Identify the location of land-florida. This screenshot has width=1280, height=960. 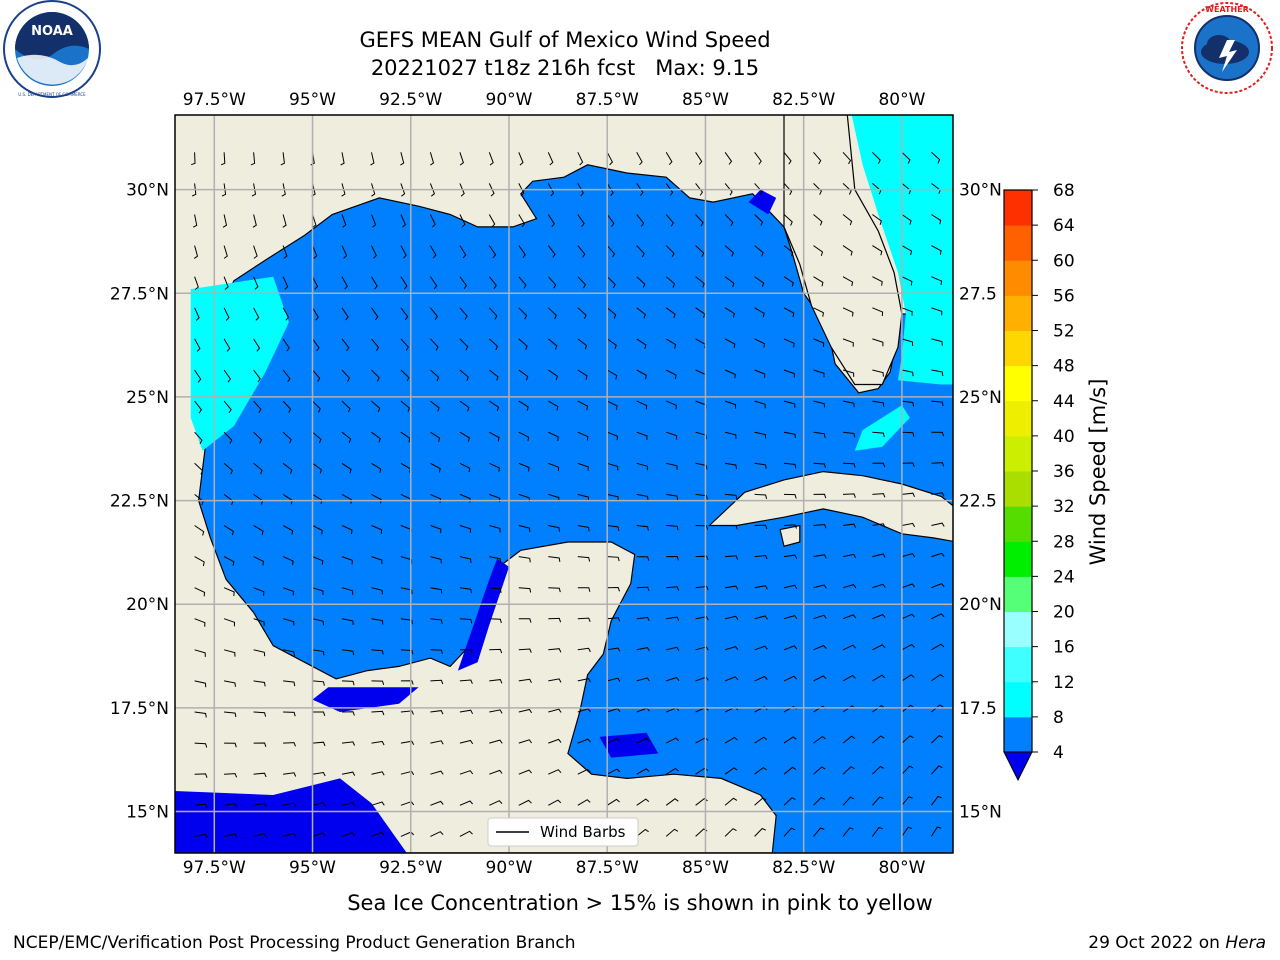
(843, 250).